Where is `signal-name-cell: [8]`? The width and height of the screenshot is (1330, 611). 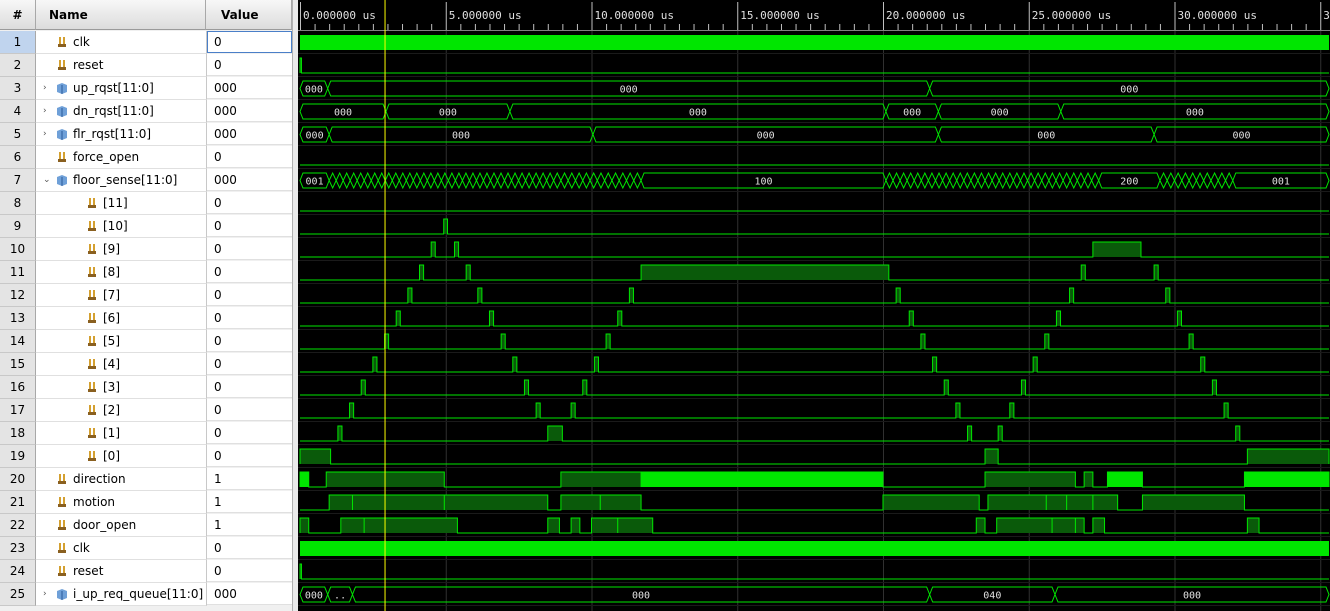
signal-name-cell: [8] is located at coordinates (121, 272).